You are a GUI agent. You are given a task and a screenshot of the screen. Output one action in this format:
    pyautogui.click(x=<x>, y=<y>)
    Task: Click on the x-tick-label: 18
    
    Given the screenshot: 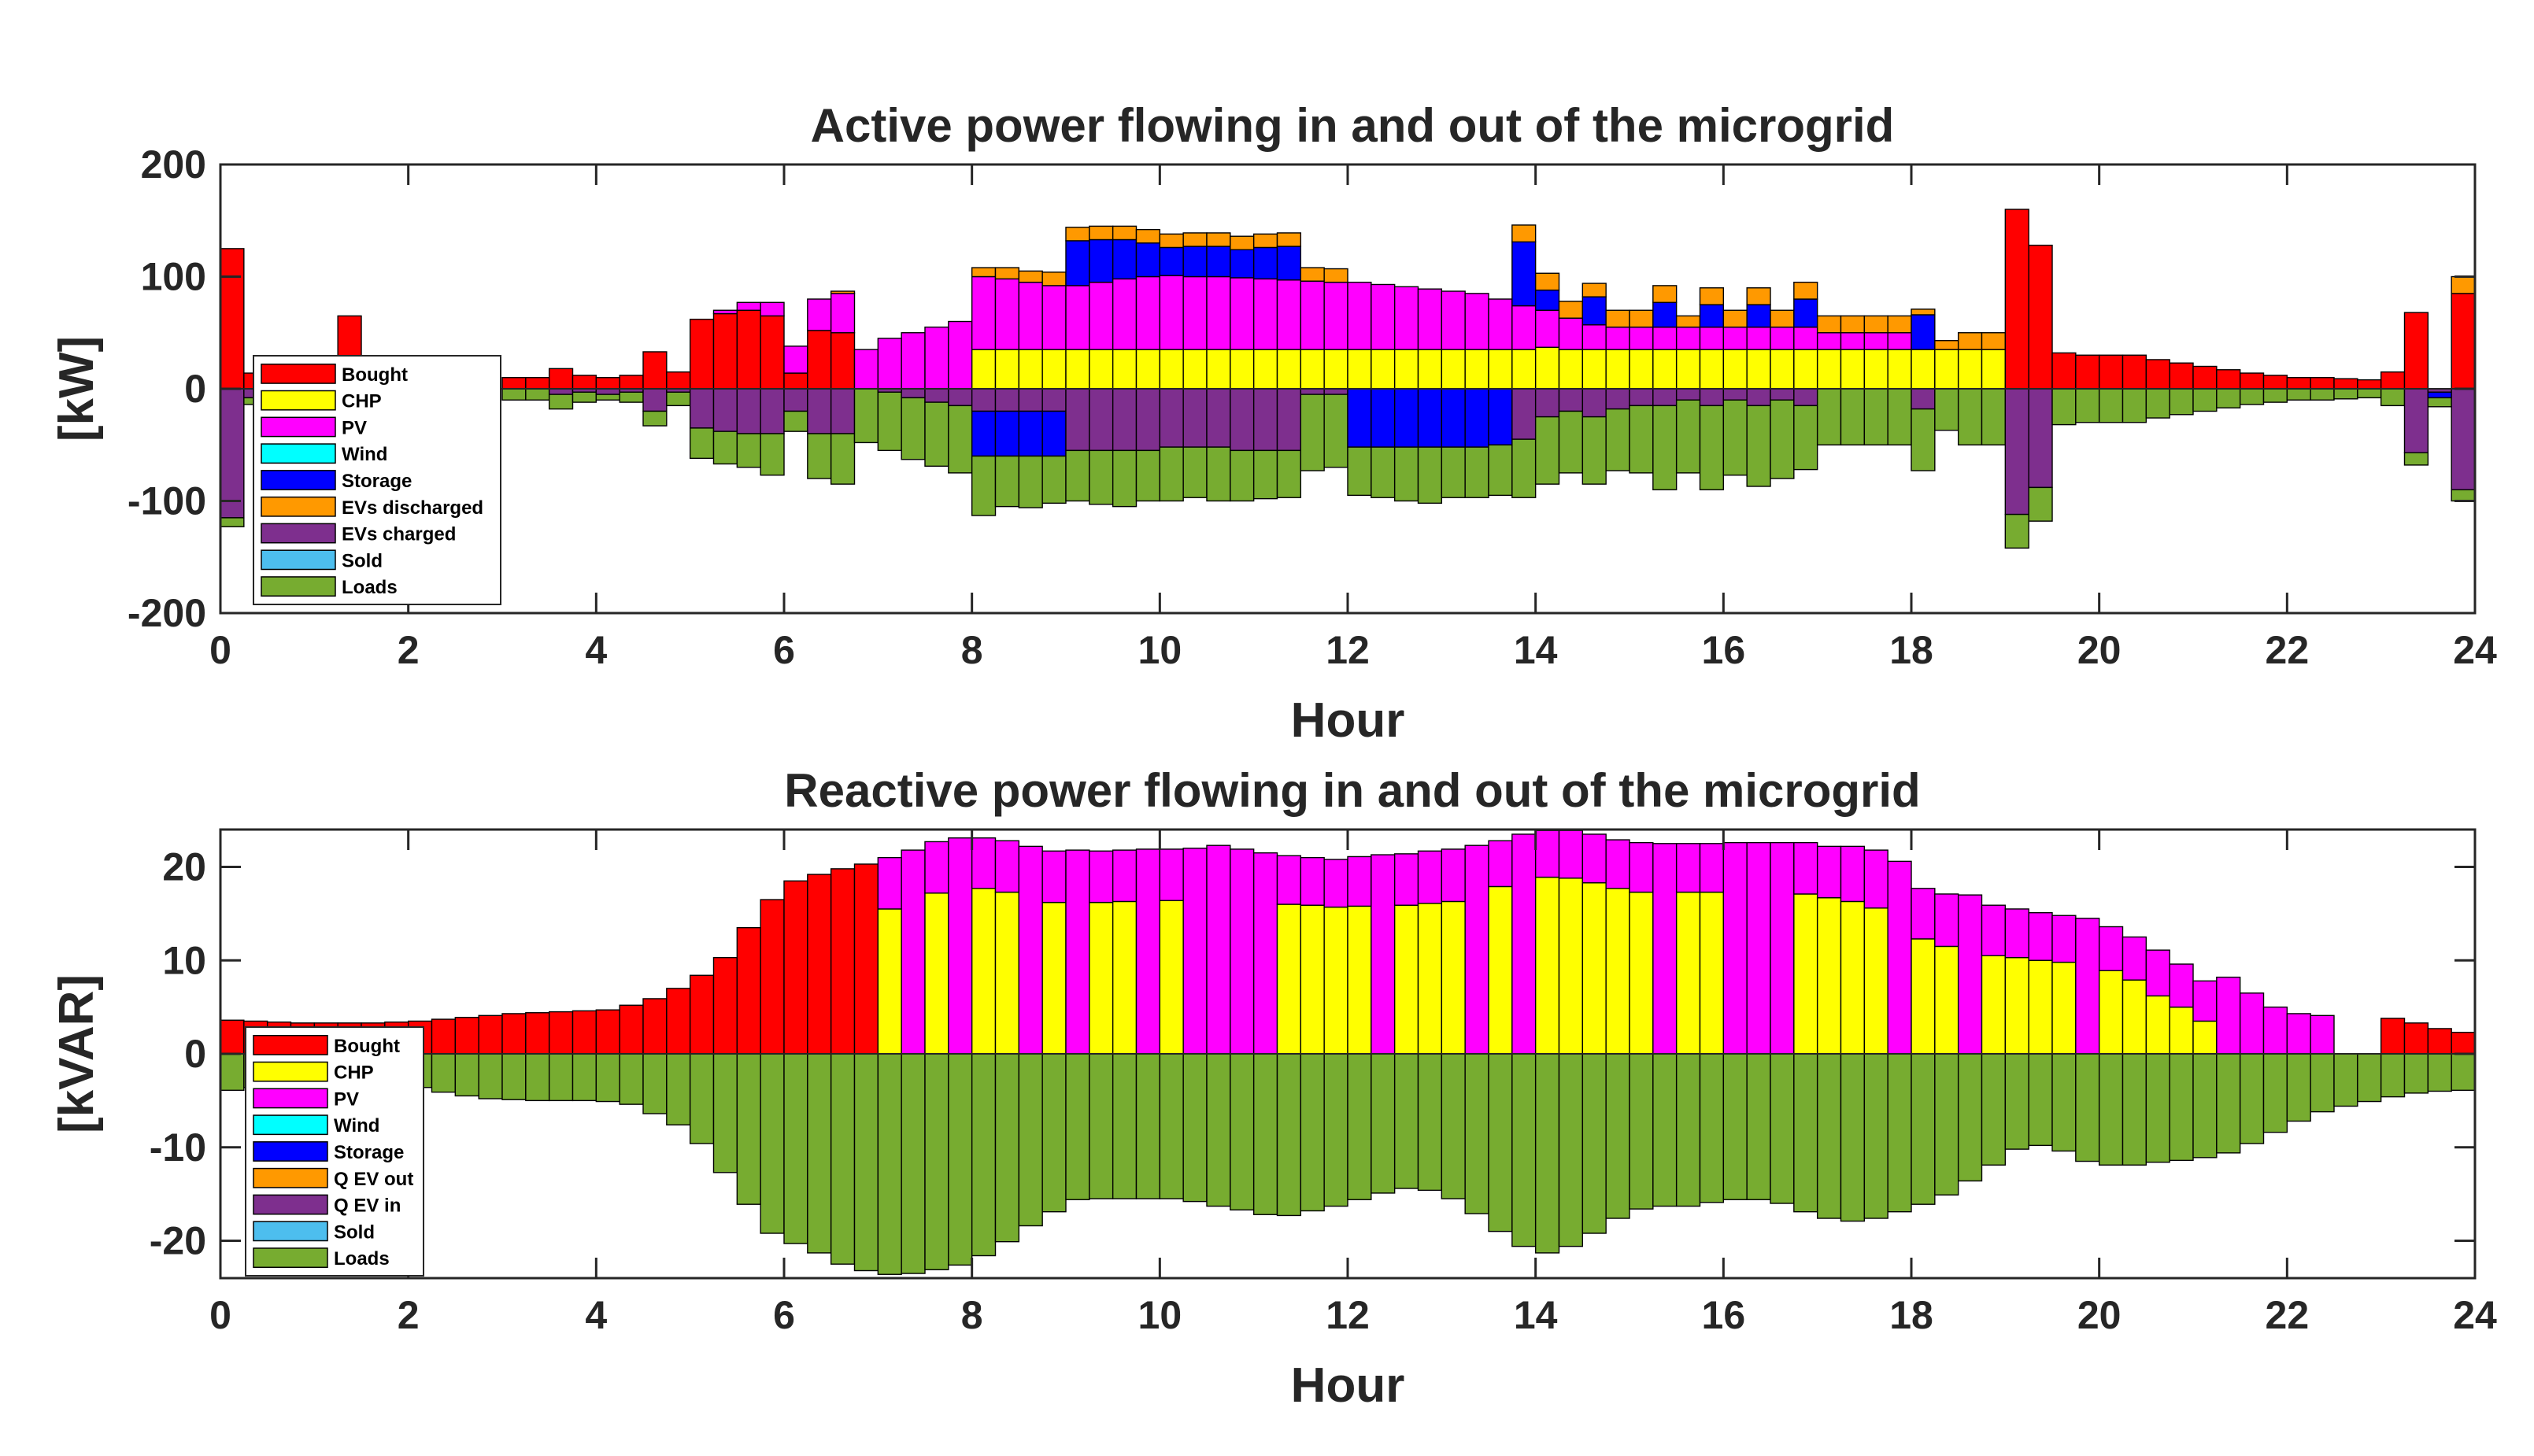 What is the action you would take?
    pyautogui.click(x=1911, y=650)
    